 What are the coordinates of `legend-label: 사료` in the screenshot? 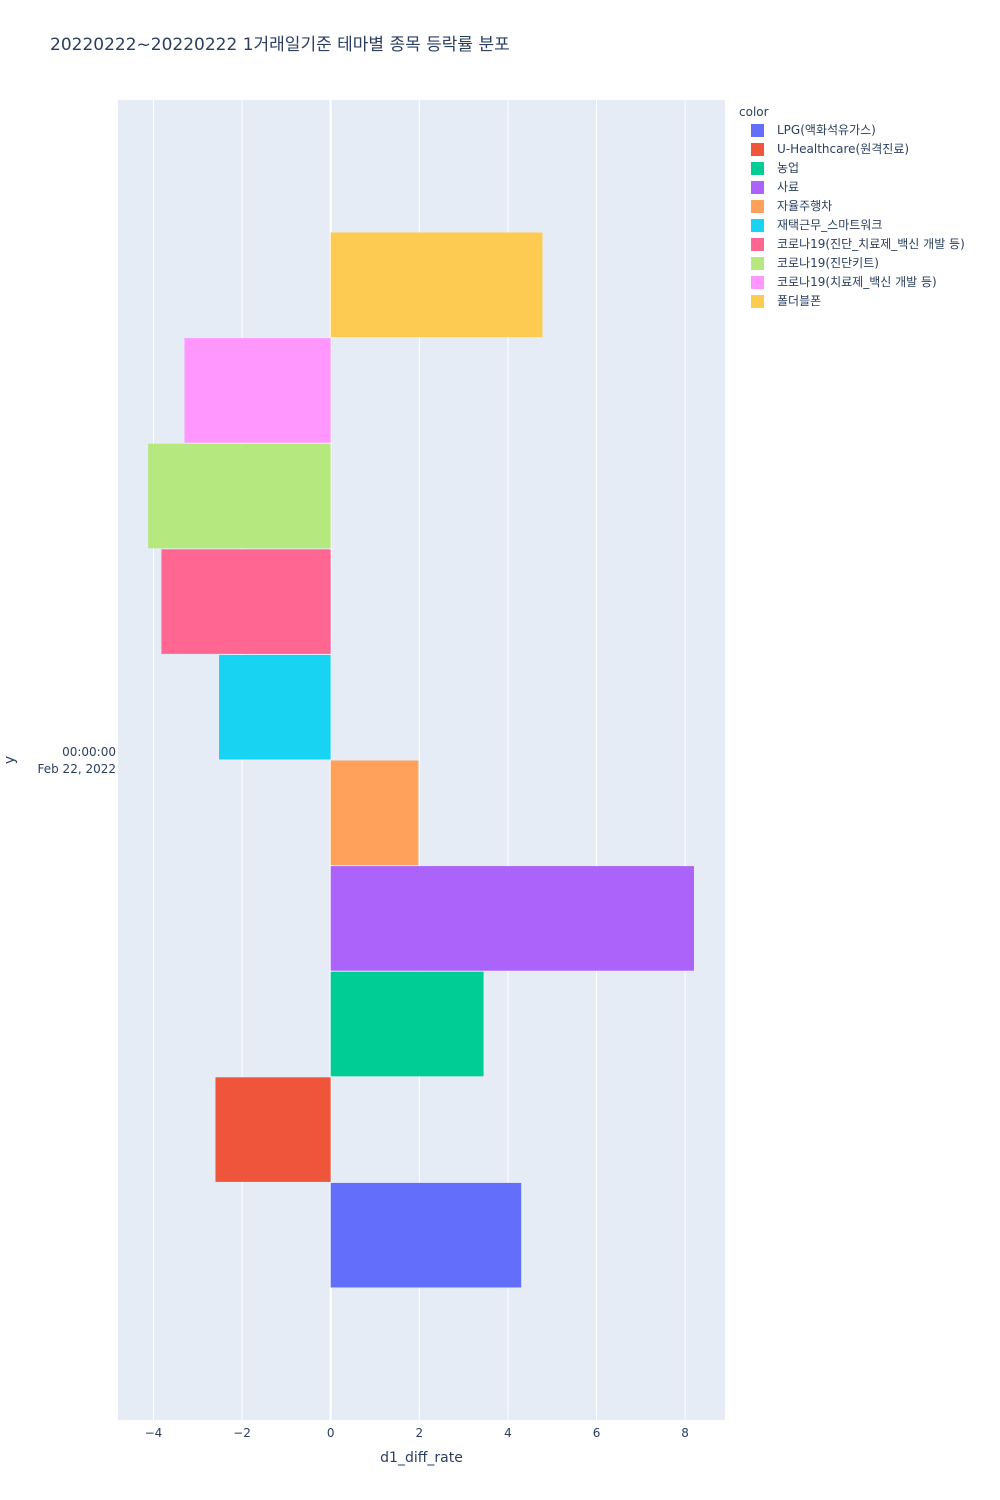 It's located at (788, 187).